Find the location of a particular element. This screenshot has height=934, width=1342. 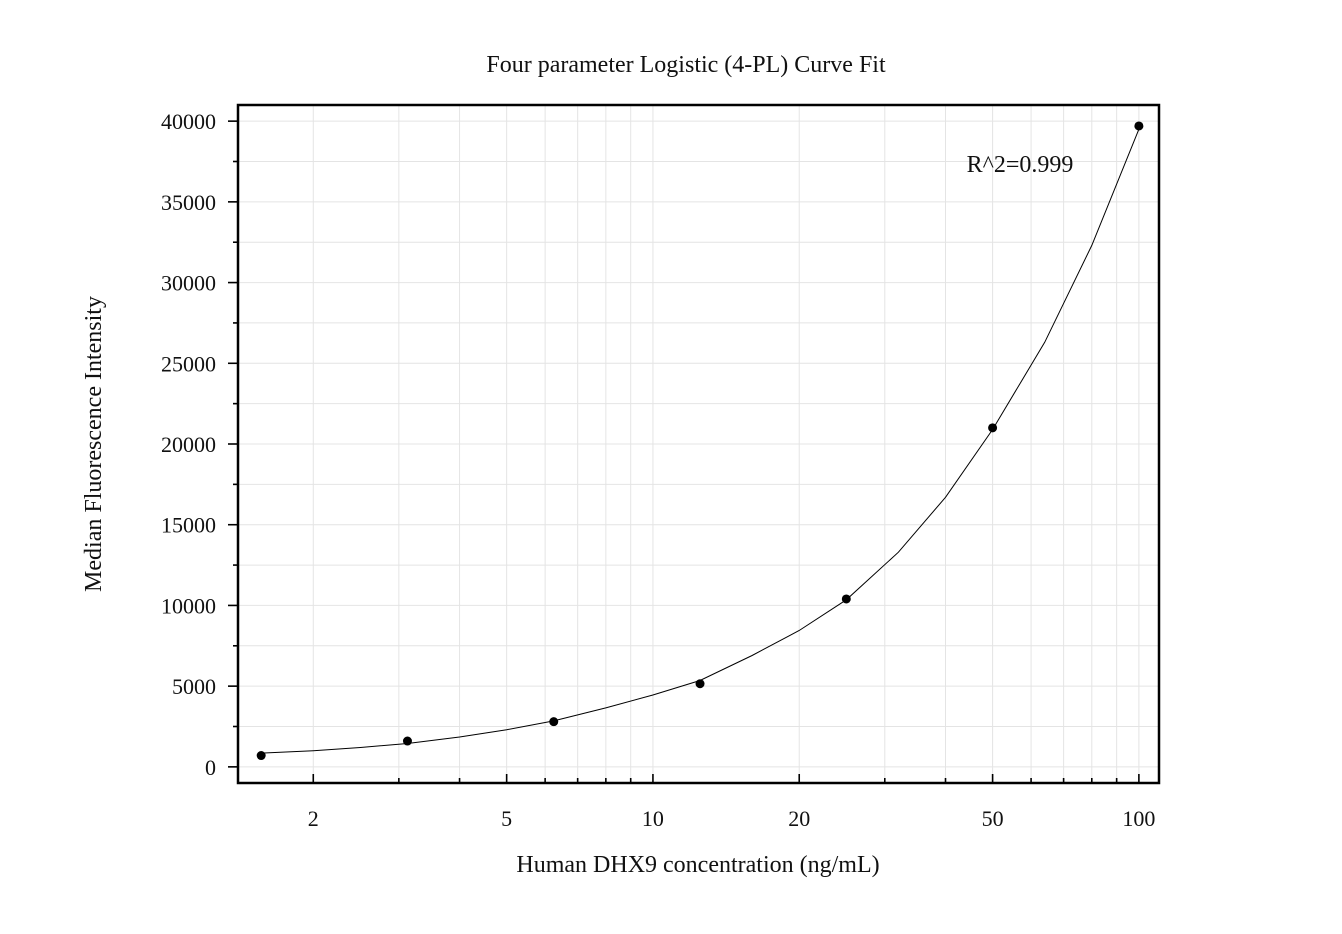

x-tick-label: 10 is located at coordinates (653, 818).